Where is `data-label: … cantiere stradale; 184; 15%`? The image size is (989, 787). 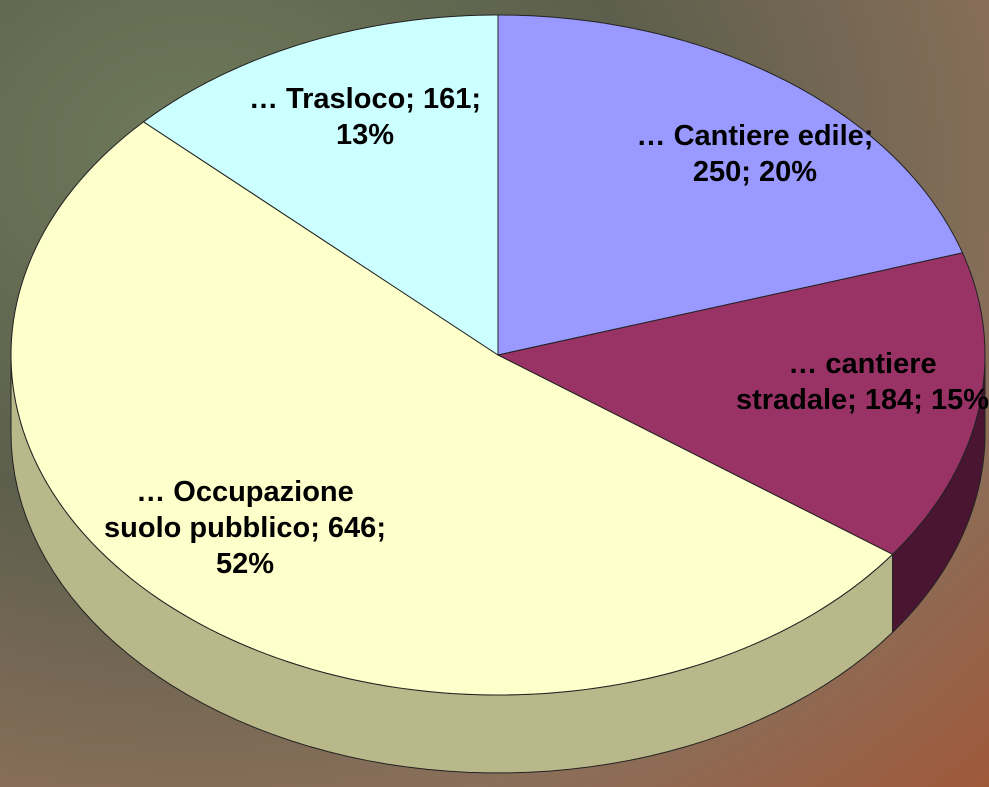
data-label: … cantiere stradale; 184; 15% is located at coordinates (862, 382).